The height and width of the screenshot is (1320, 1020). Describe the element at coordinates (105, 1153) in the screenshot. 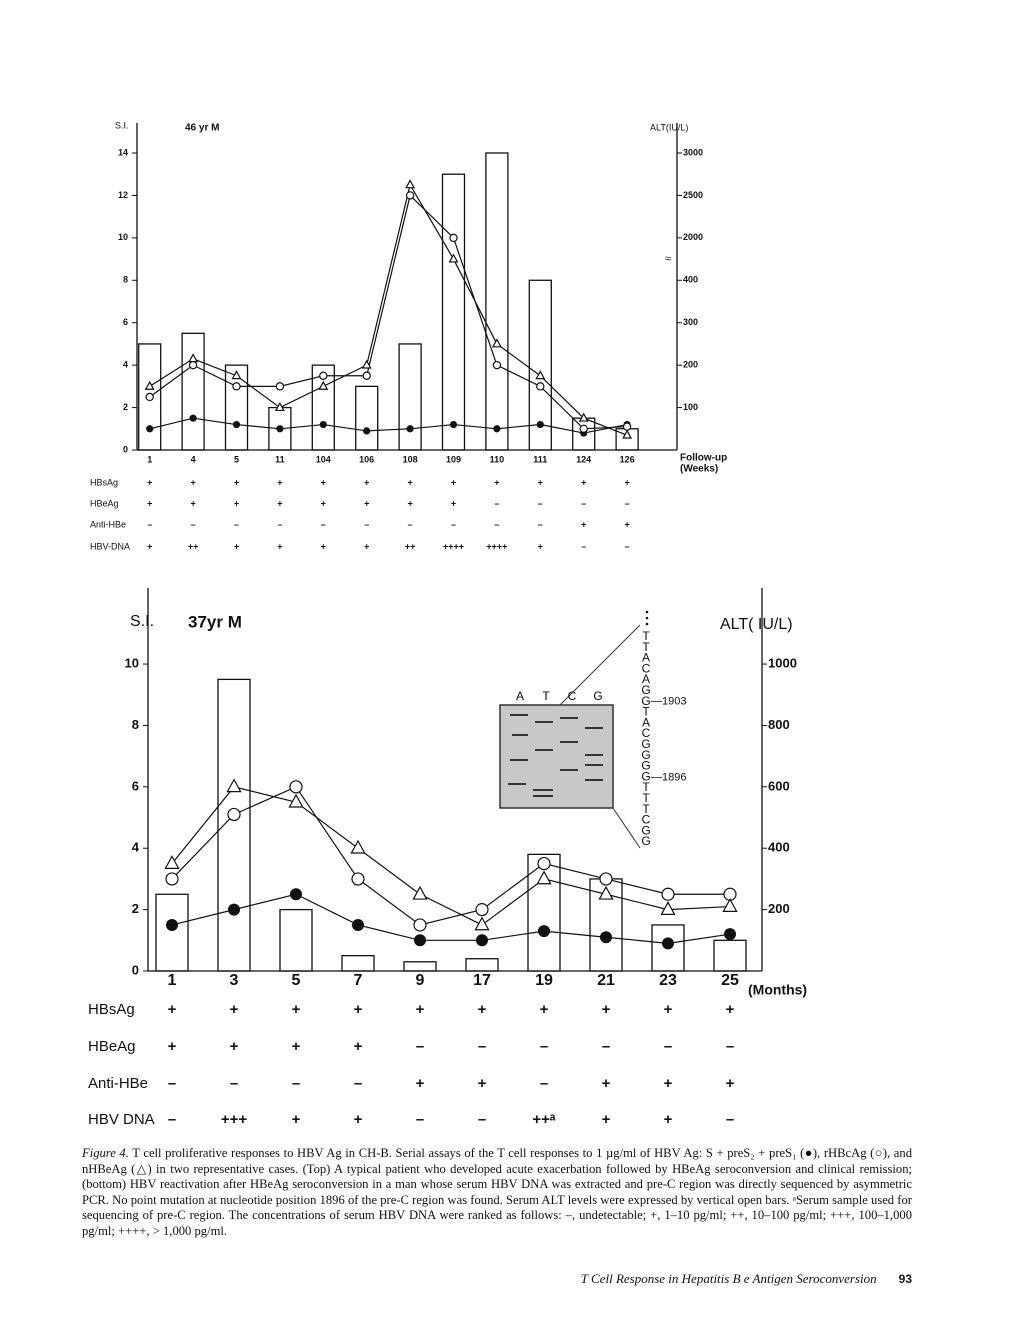

I see `caption-label: Figure 4.` at that location.